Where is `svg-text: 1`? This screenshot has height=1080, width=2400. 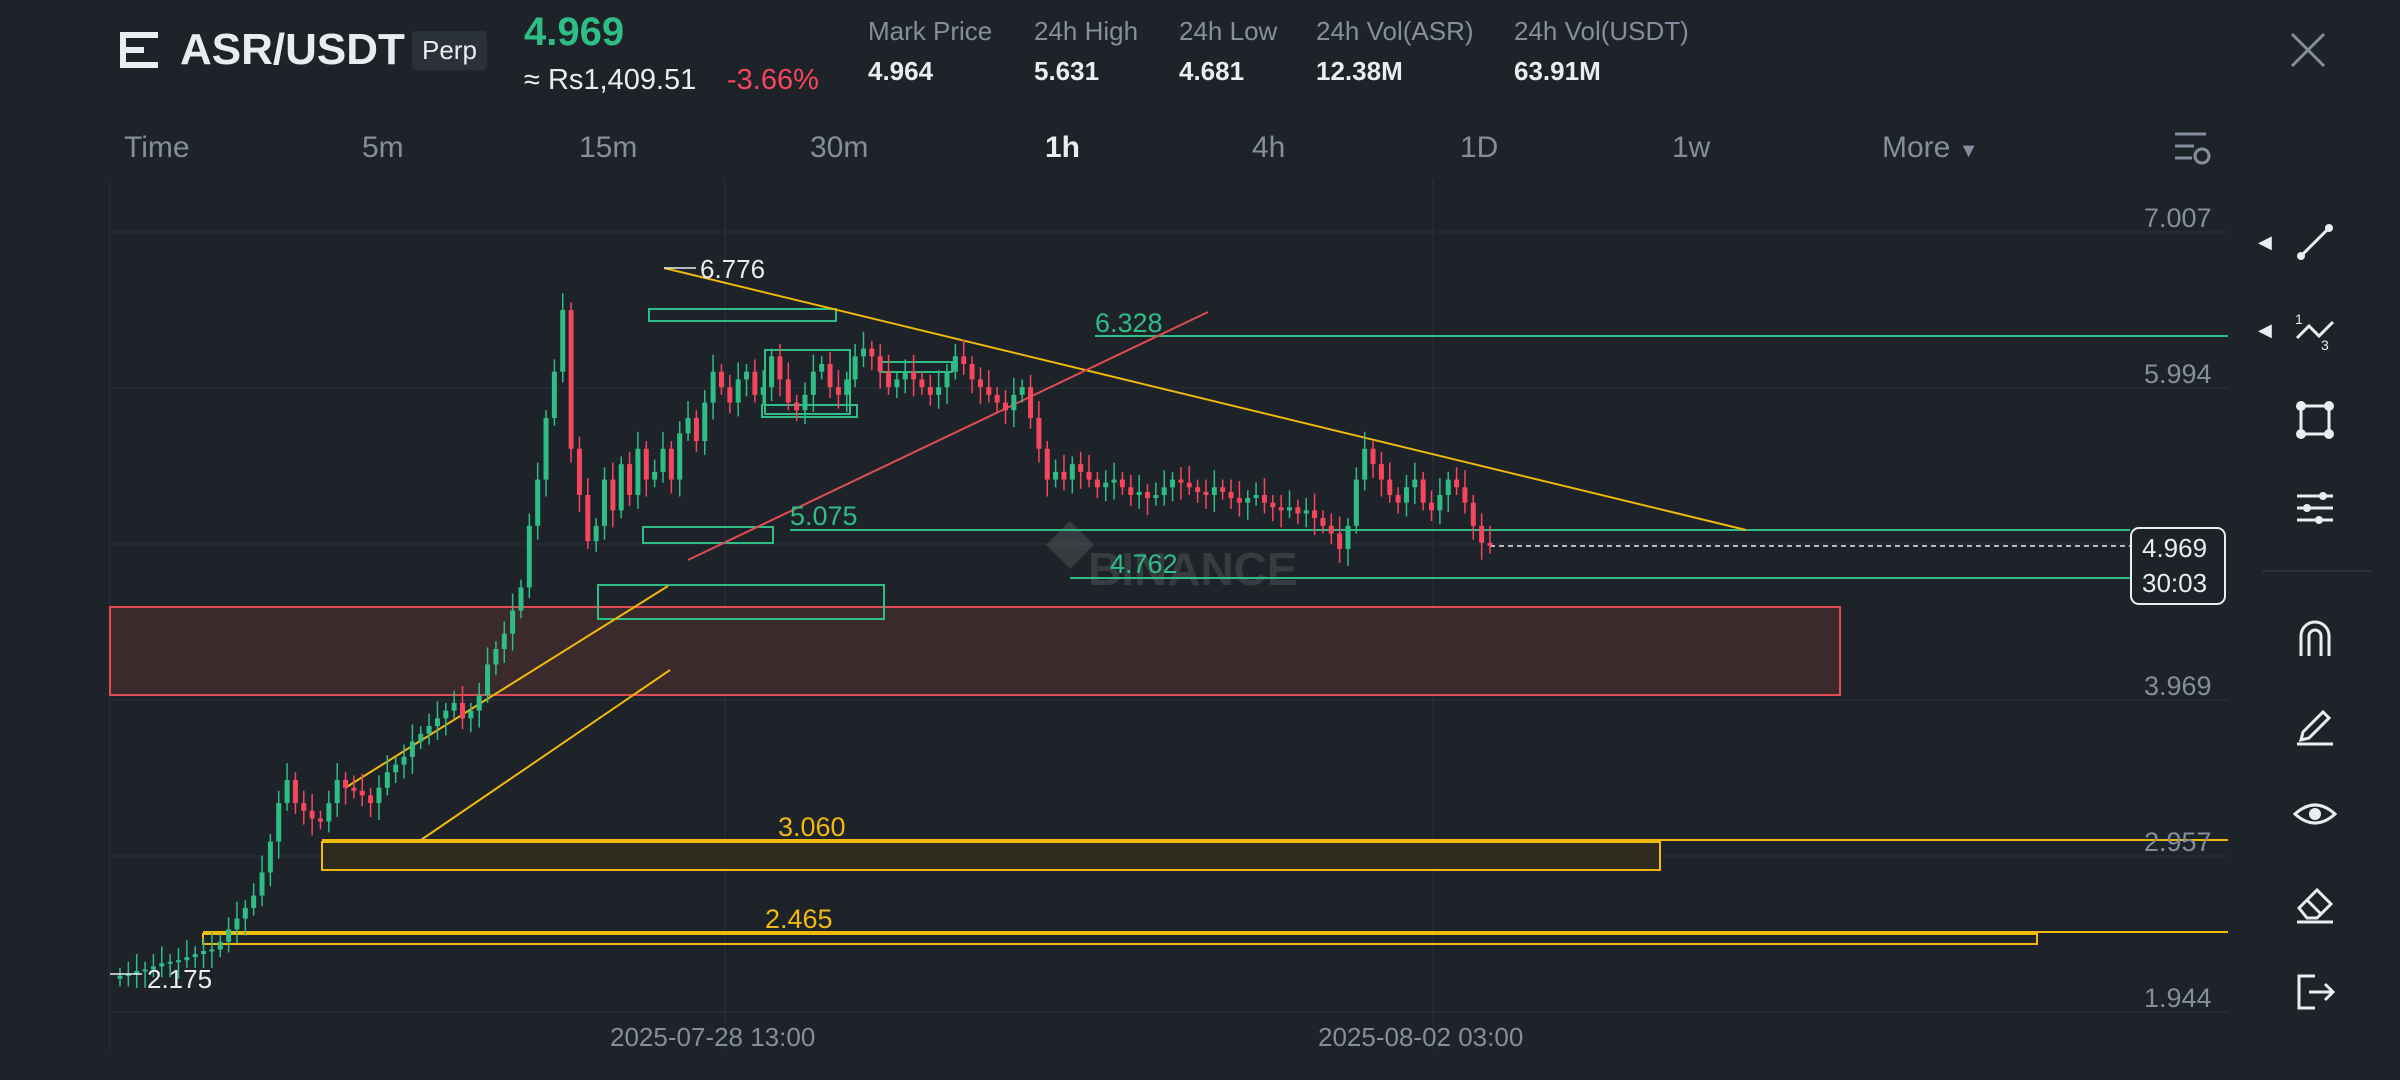
svg-text: 1 is located at coordinates (2299, 319).